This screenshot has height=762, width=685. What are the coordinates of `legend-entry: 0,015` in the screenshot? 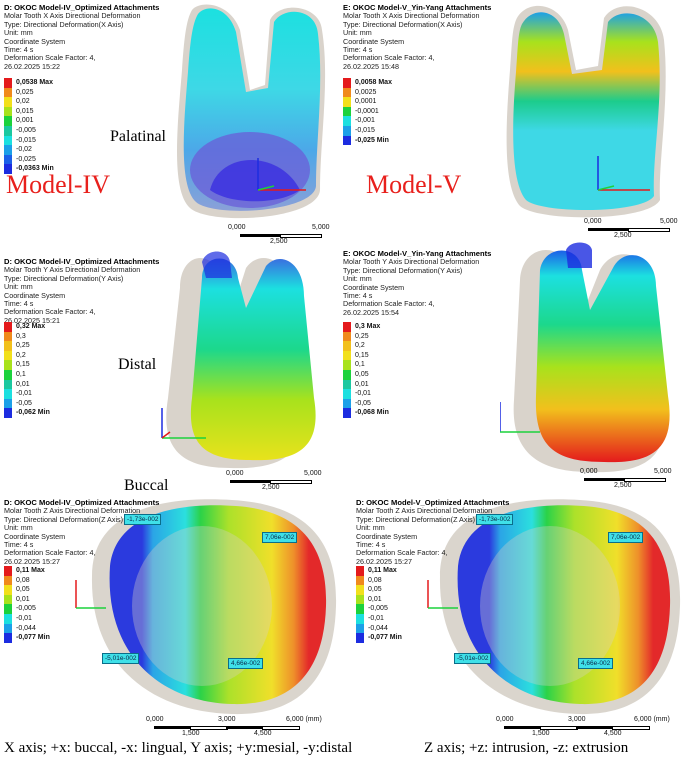 It's located at (25, 111).